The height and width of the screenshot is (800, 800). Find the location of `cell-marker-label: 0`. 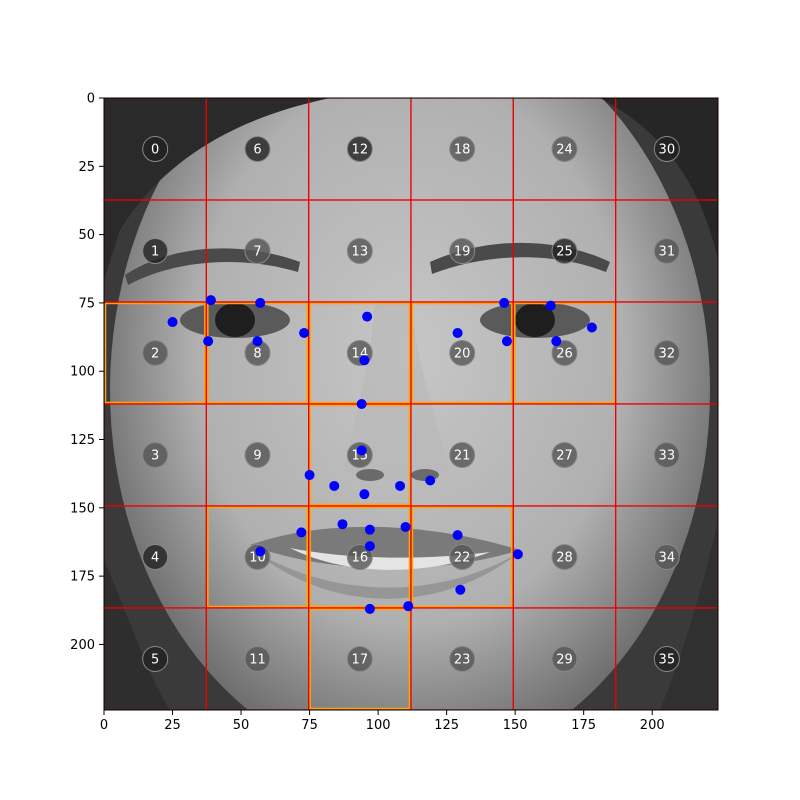

cell-marker-label: 0 is located at coordinates (155, 150).